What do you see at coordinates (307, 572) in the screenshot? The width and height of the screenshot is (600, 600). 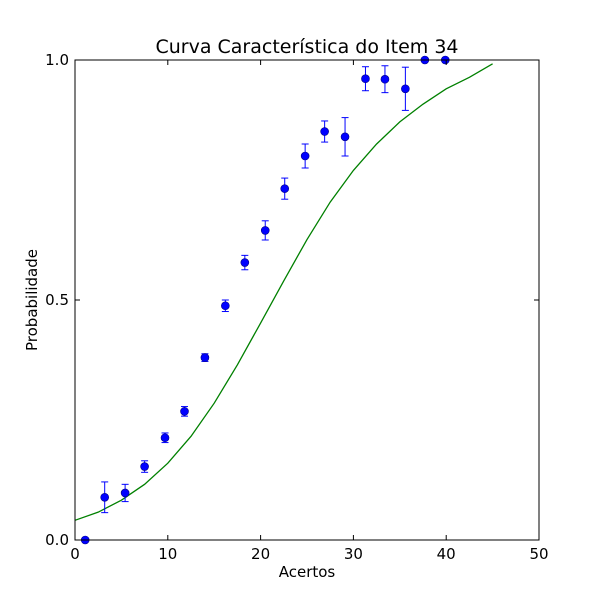 I see `x-axis-label: Acertos` at bounding box center [307, 572].